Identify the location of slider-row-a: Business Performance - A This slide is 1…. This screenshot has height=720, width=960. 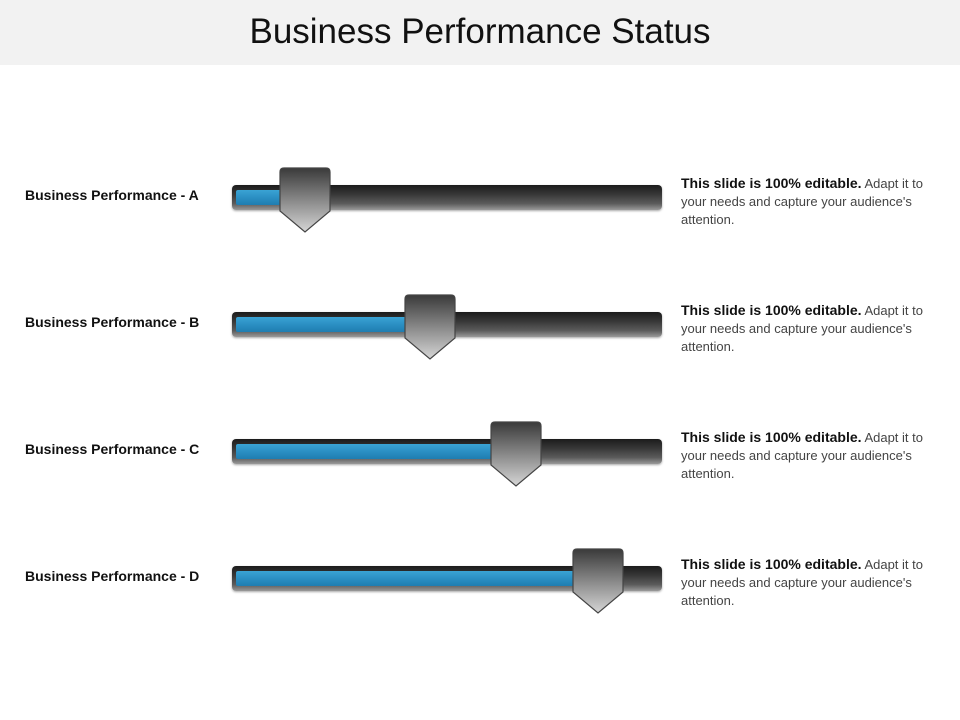
(480, 210).